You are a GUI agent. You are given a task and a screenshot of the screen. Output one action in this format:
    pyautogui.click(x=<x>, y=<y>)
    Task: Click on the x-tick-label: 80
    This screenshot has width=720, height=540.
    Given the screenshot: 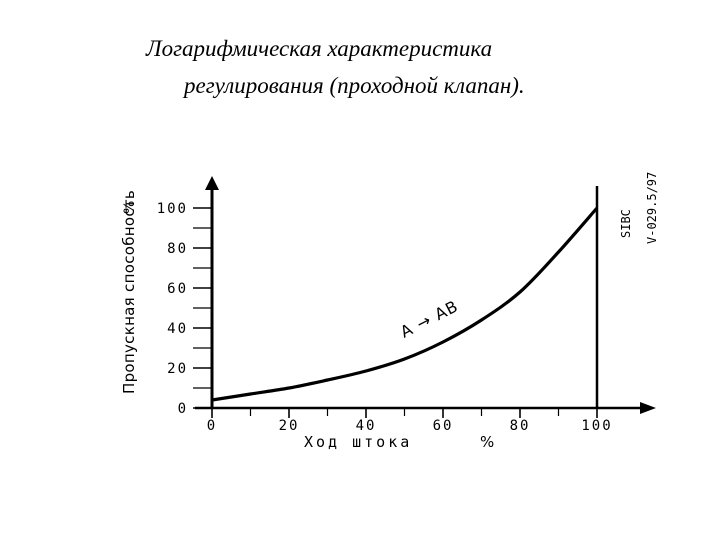 What is the action you would take?
    pyautogui.click(x=520, y=426)
    